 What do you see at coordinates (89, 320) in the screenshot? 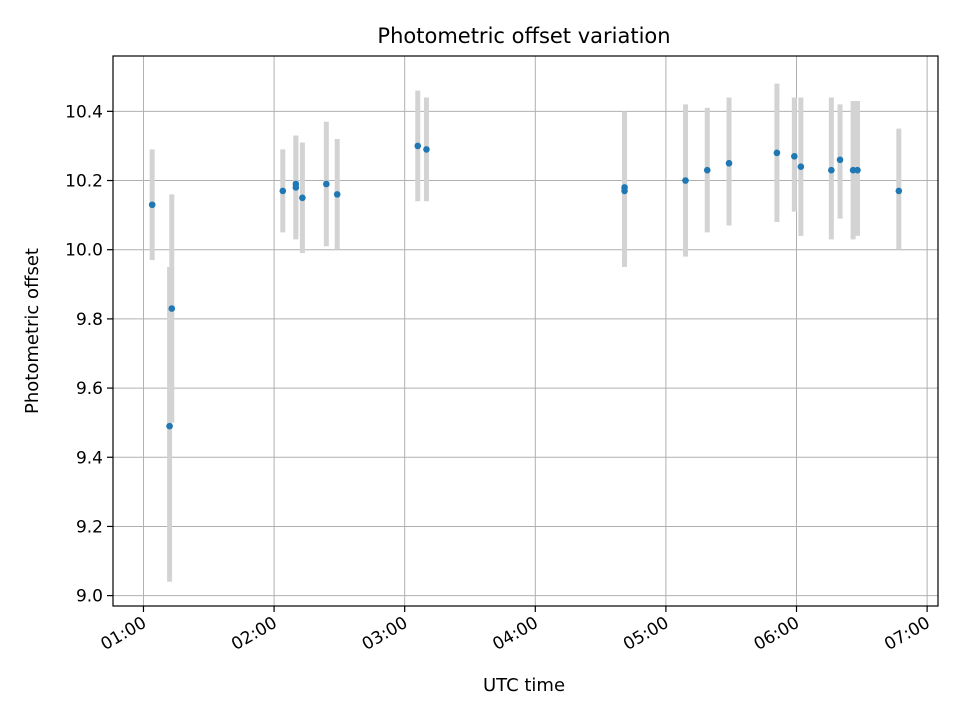
I see `y-tick-label: 9.8` at bounding box center [89, 320].